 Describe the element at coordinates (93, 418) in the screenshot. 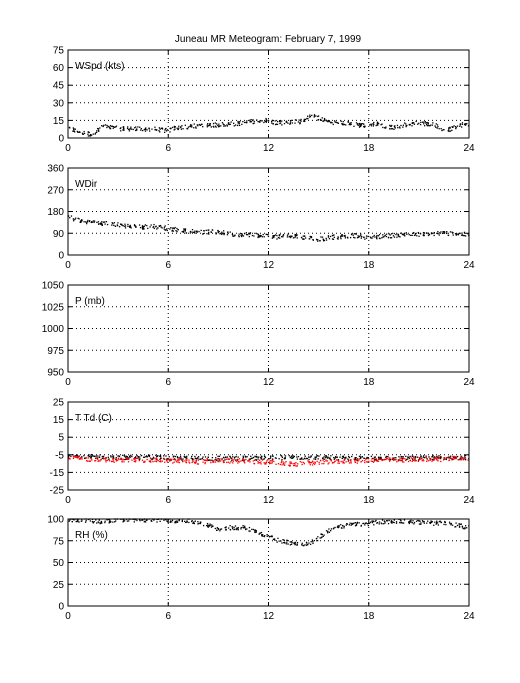

I see `y-axis-label: T Td (C)` at that location.